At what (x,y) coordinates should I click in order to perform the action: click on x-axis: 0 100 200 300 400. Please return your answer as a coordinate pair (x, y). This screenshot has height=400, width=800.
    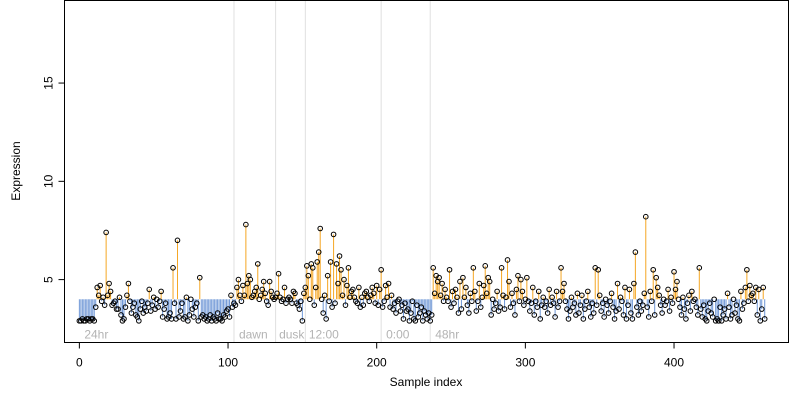
    Looking at the image, I should click on (380, 356).